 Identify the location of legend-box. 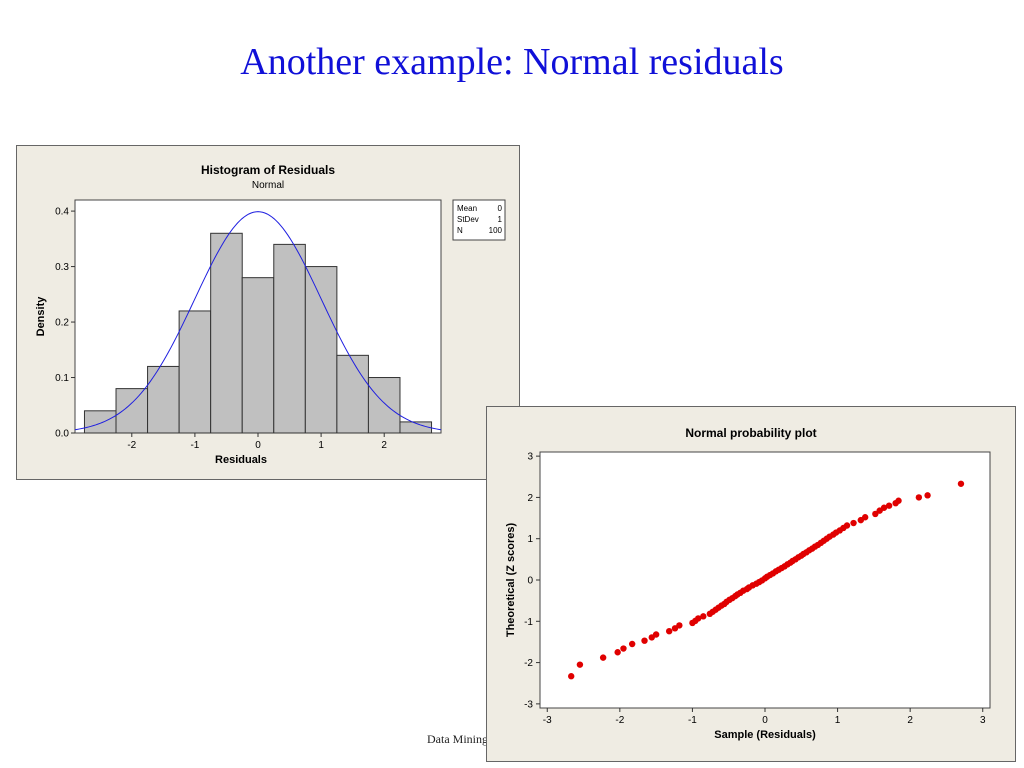
(479, 220).